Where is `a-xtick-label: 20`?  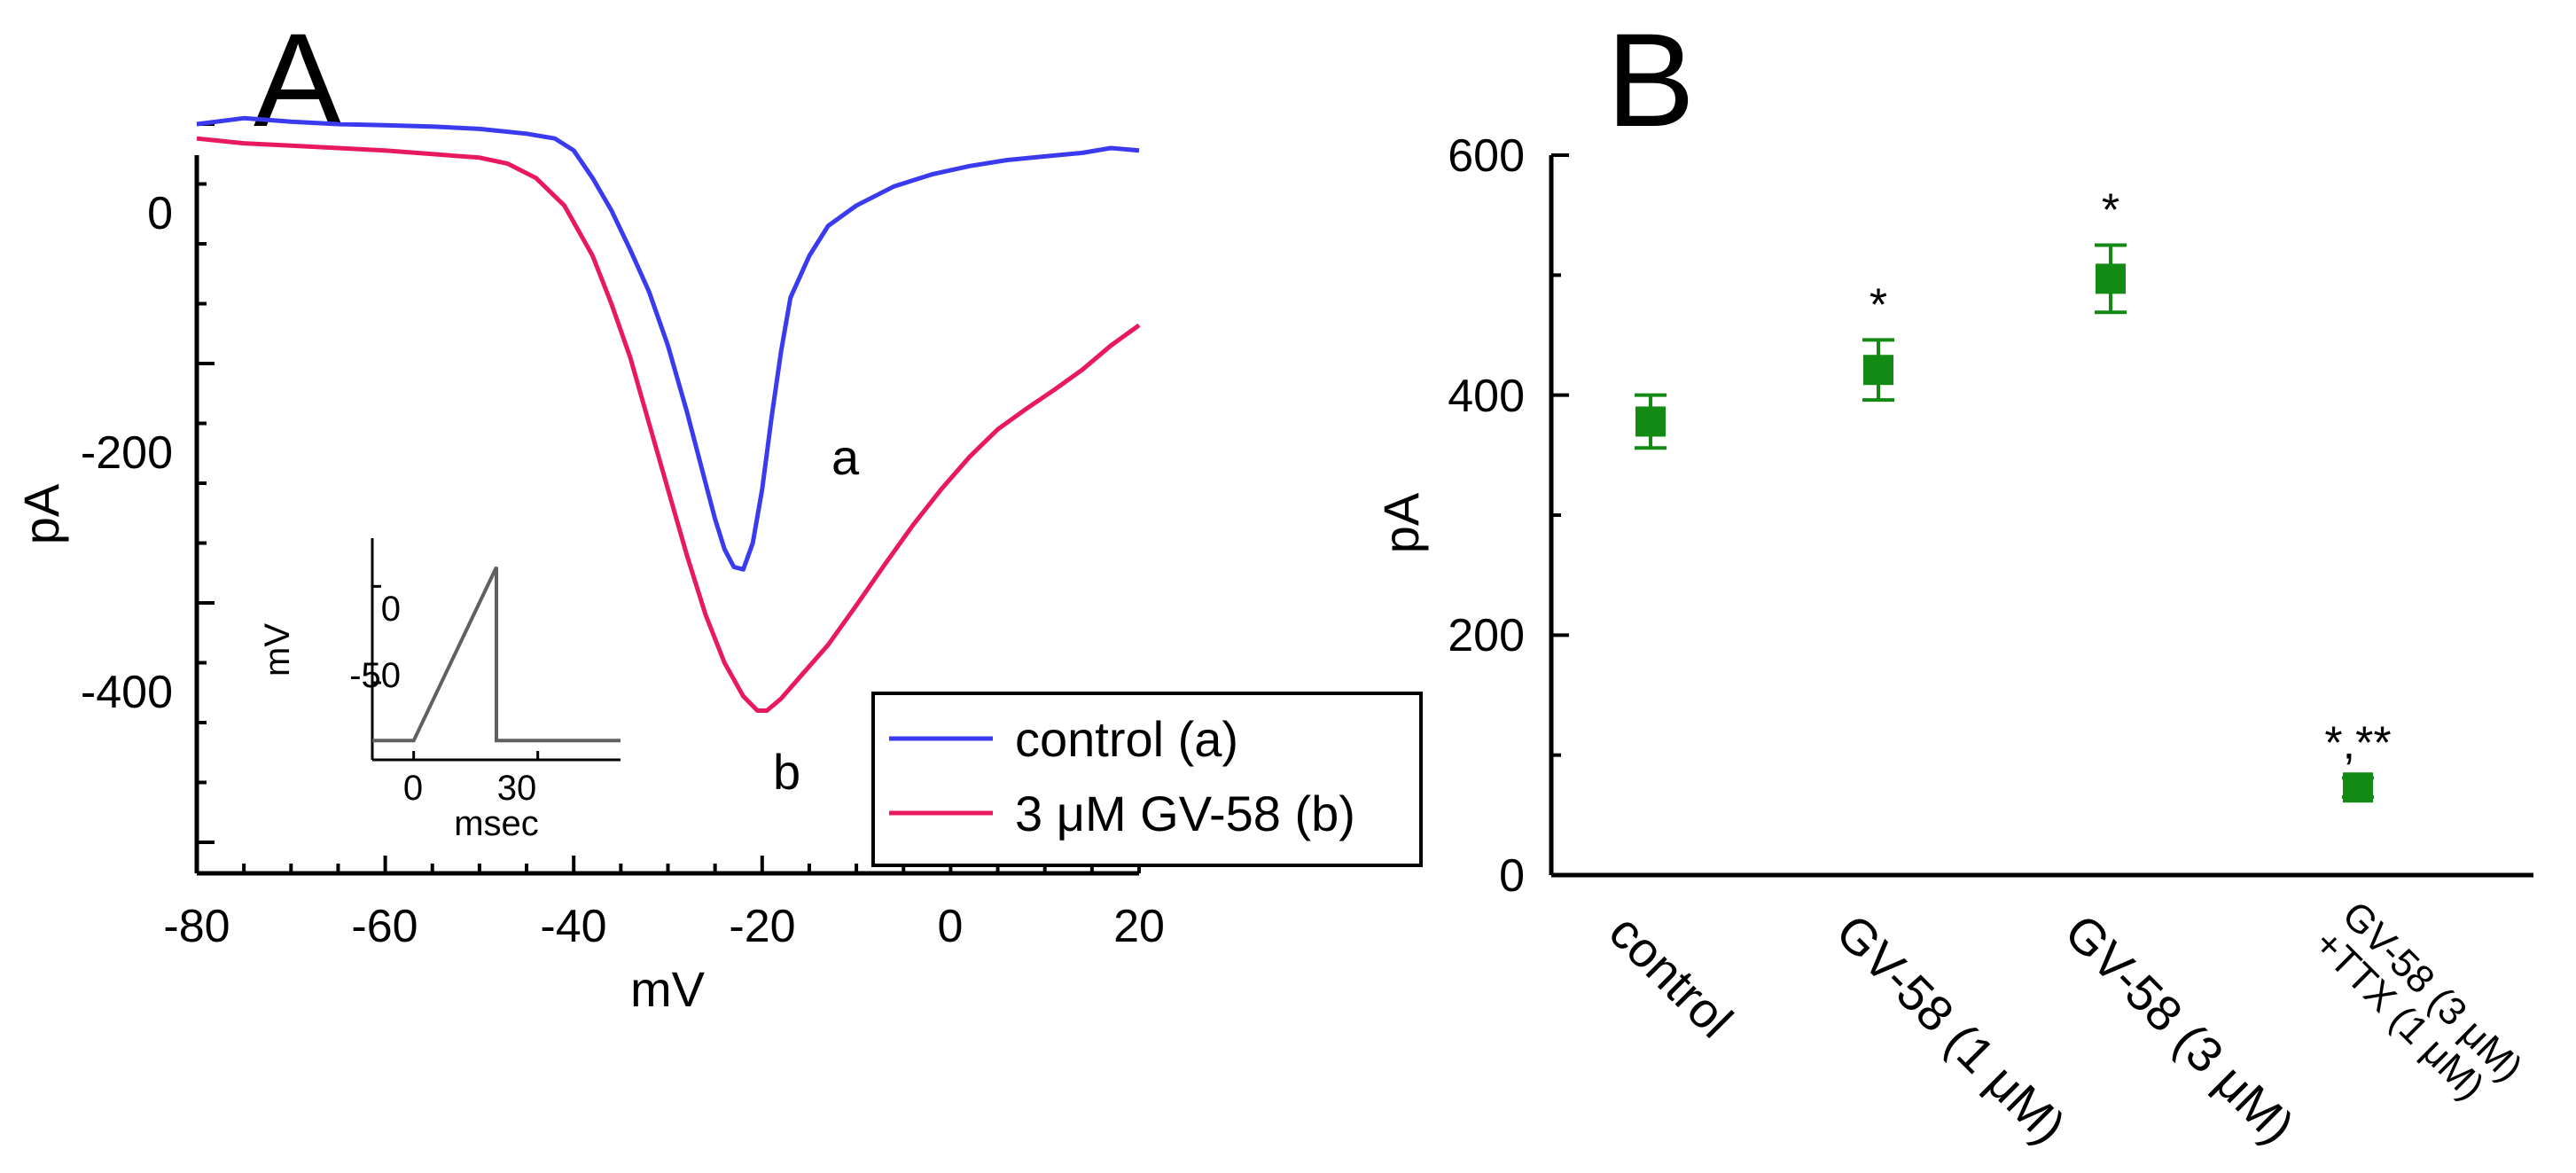
a-xtick-label: 20 is located at coordinates (1139, 926).